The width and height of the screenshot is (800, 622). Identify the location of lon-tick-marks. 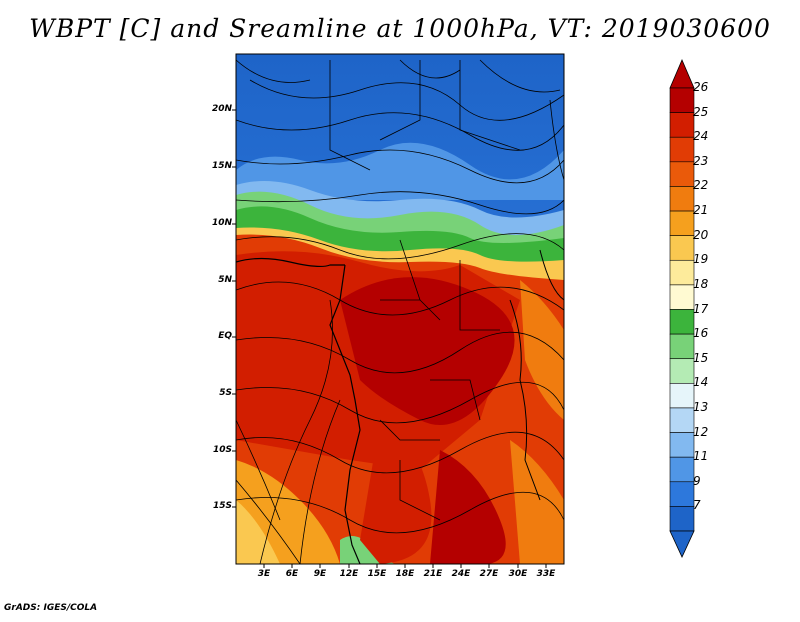
(405, 566).